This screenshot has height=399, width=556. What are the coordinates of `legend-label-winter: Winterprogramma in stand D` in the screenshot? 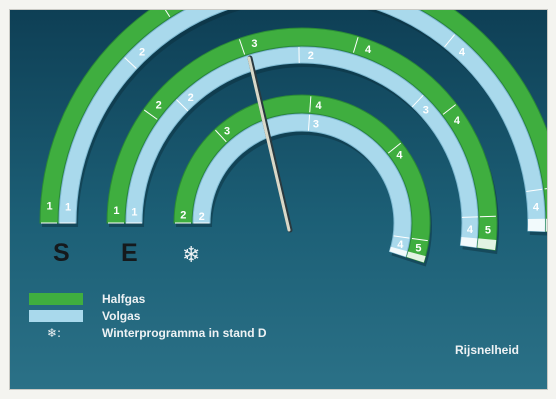 It's located at (184, 333).